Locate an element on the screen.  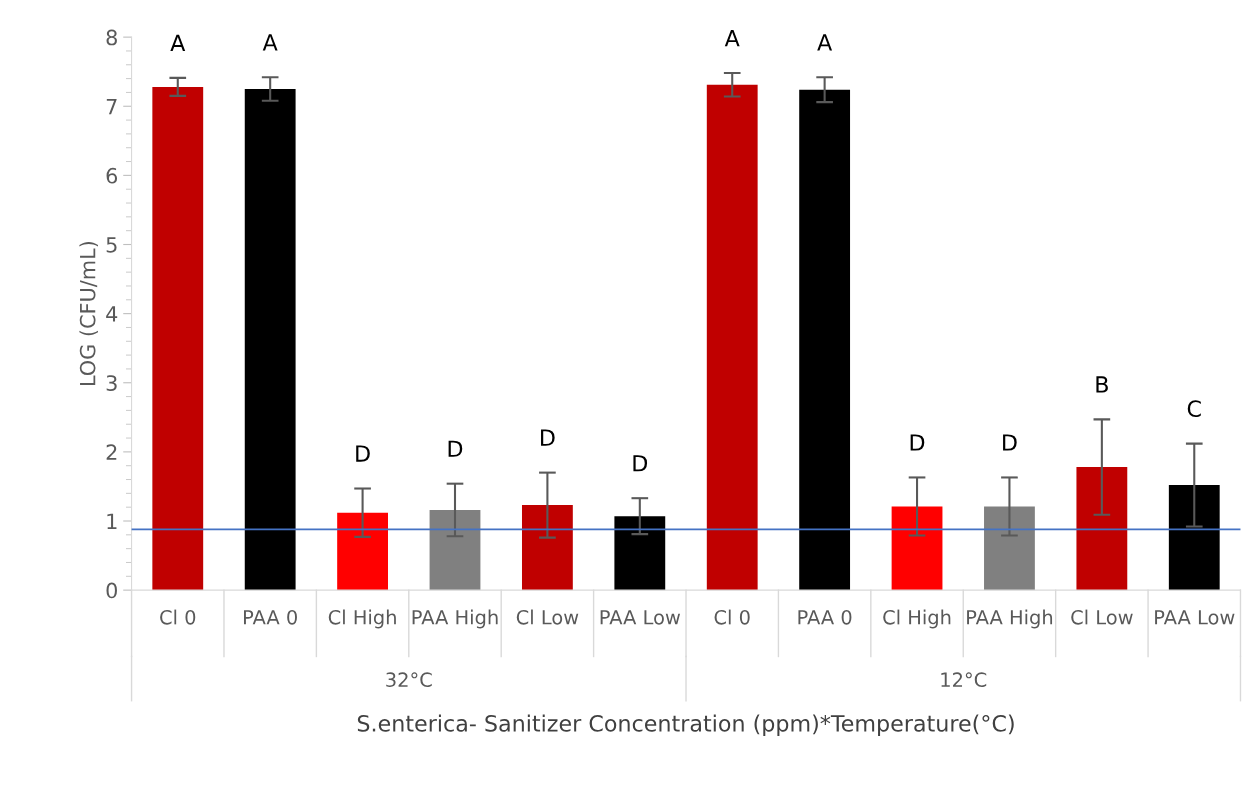
text: 12°C is located at coordinates (964, 680).